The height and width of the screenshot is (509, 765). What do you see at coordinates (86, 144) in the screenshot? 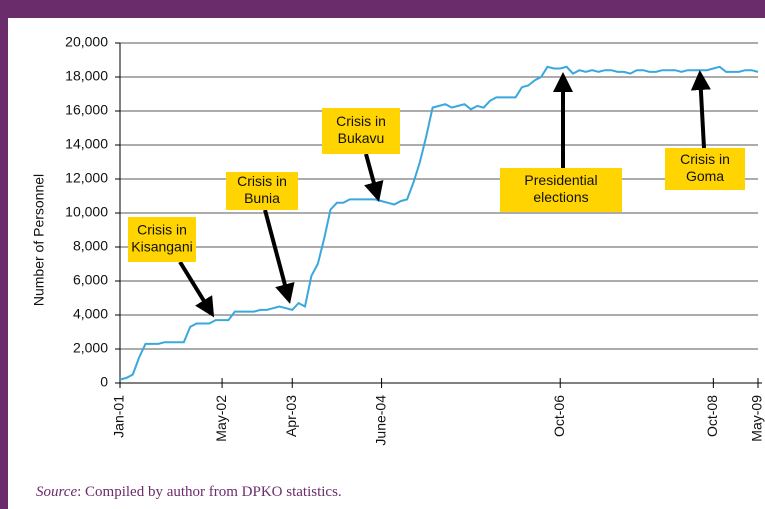
I see `y-tick-label: 14,000` at bounding box center [86, 144].